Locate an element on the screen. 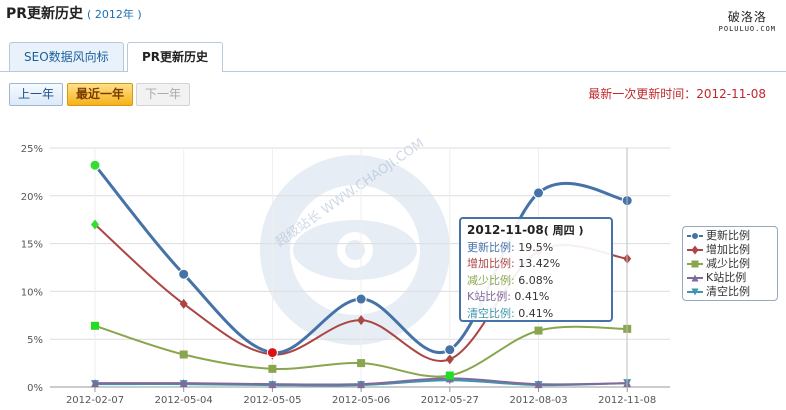  tooltip-row-increase: 增加比例: 13.42% is located at coordinates (536, 264).